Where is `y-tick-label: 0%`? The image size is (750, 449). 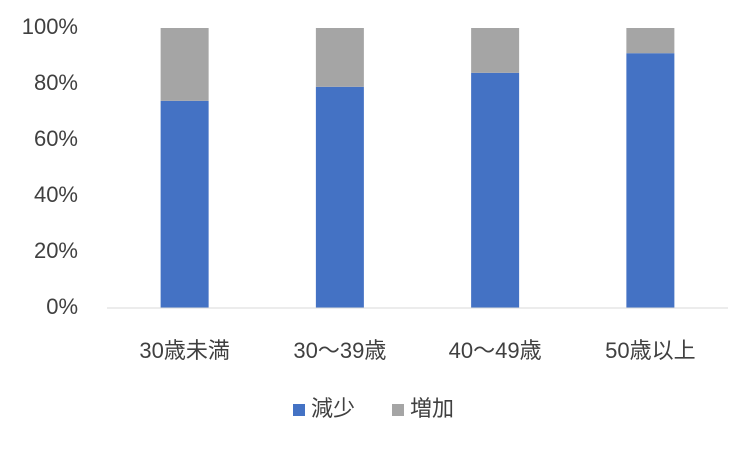 y-tick-label: 0% is located at coordinates (62, 306).